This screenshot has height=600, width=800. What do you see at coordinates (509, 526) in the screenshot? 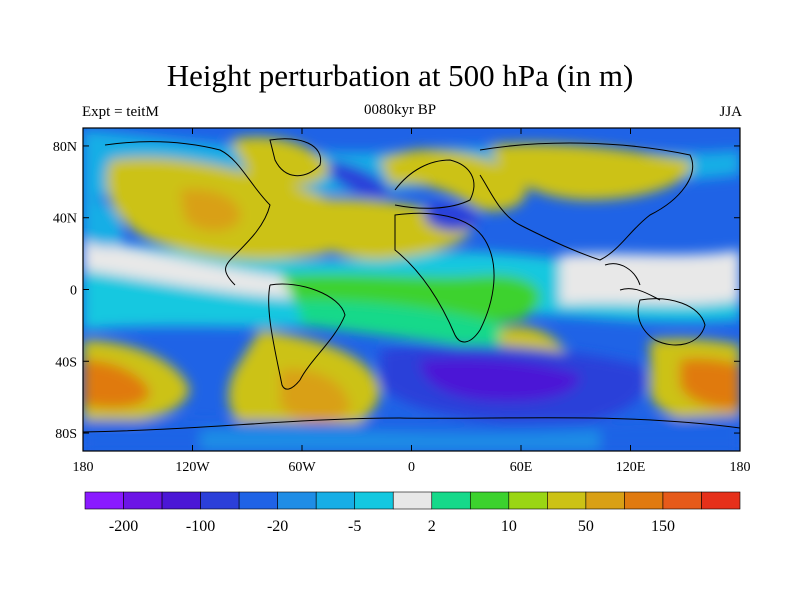
I see `colorbar-label: 10` at bounding box center [509, 526].